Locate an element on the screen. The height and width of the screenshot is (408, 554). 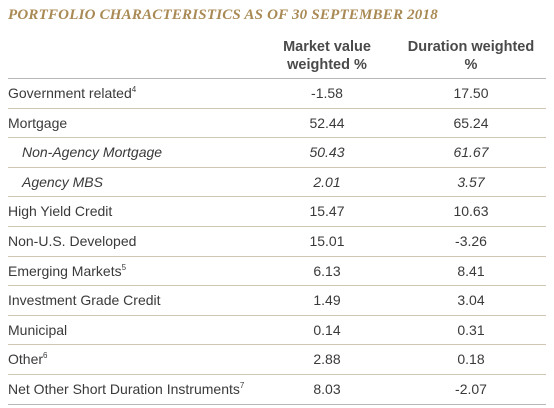
duration-cell: 61.67 is located at coordinates (471, 152).